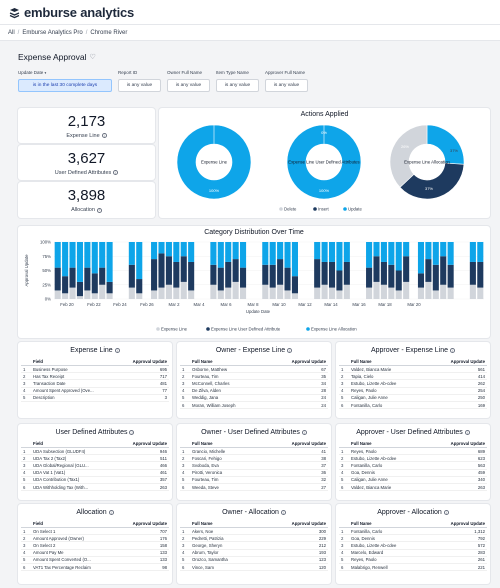 The width and height of the screenshot is (500, 588). Describe the element at coordinates (95, 376) in the screenshot. I see `table-row: 2 Has Tax Receipt 717` at that location.